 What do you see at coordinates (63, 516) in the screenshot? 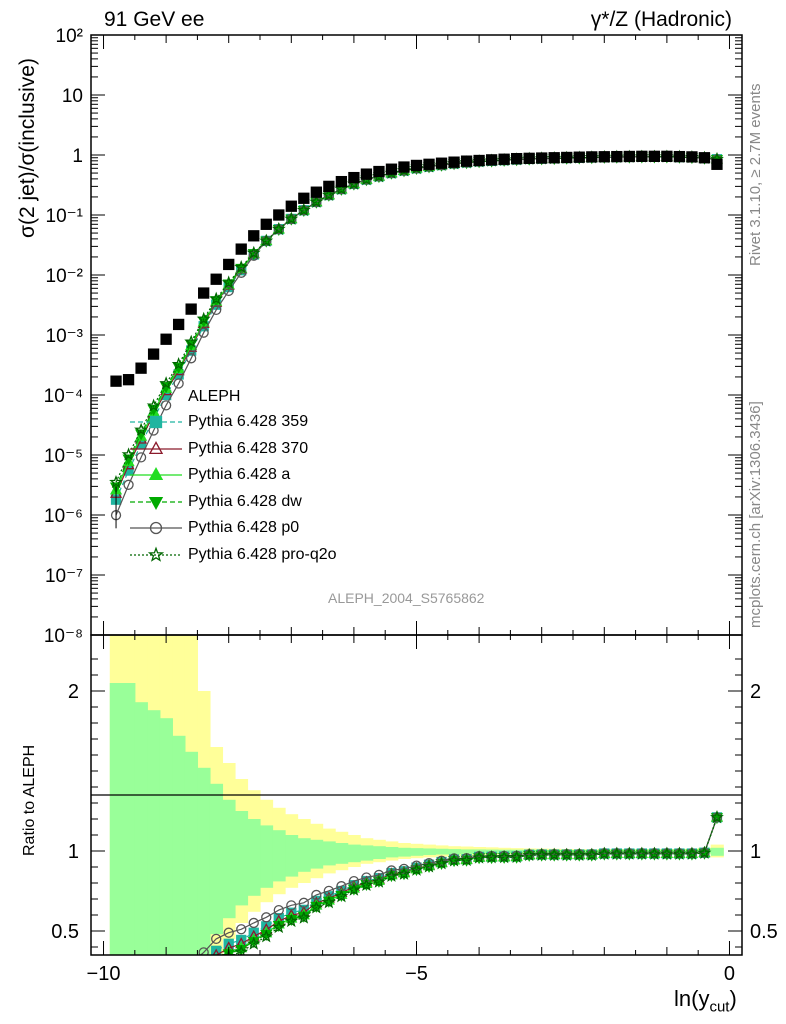
I see `y-tick-label-main: 10⁻⁶` at bounding box center [63, 516].